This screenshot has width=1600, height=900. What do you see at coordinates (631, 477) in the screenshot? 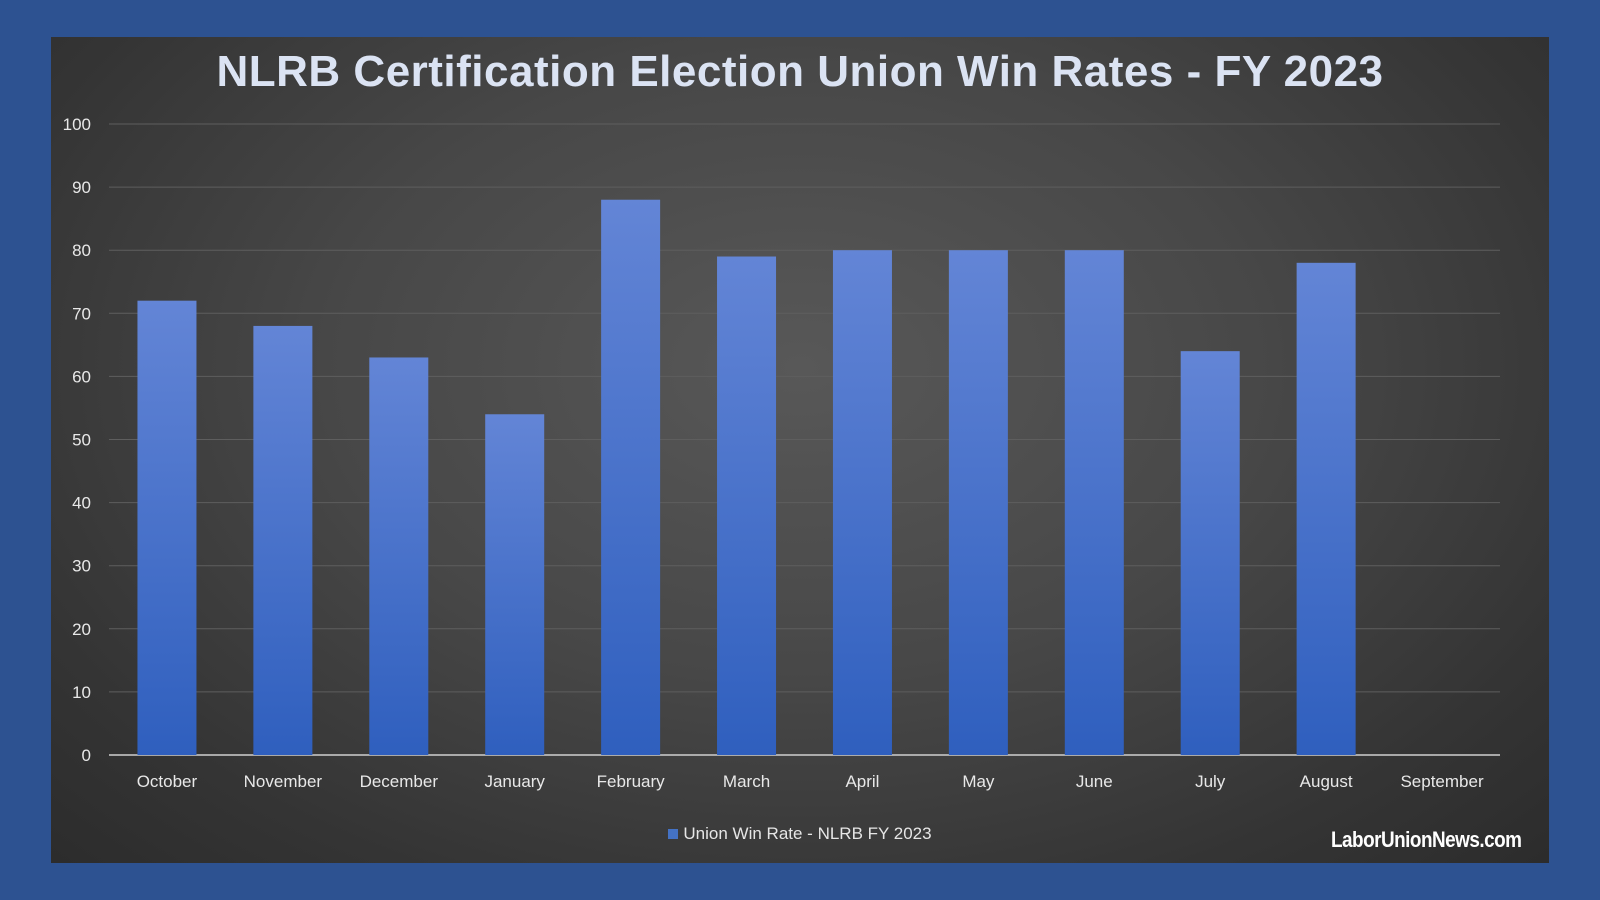
I see `bar-february` at bounding box center [631, 477].